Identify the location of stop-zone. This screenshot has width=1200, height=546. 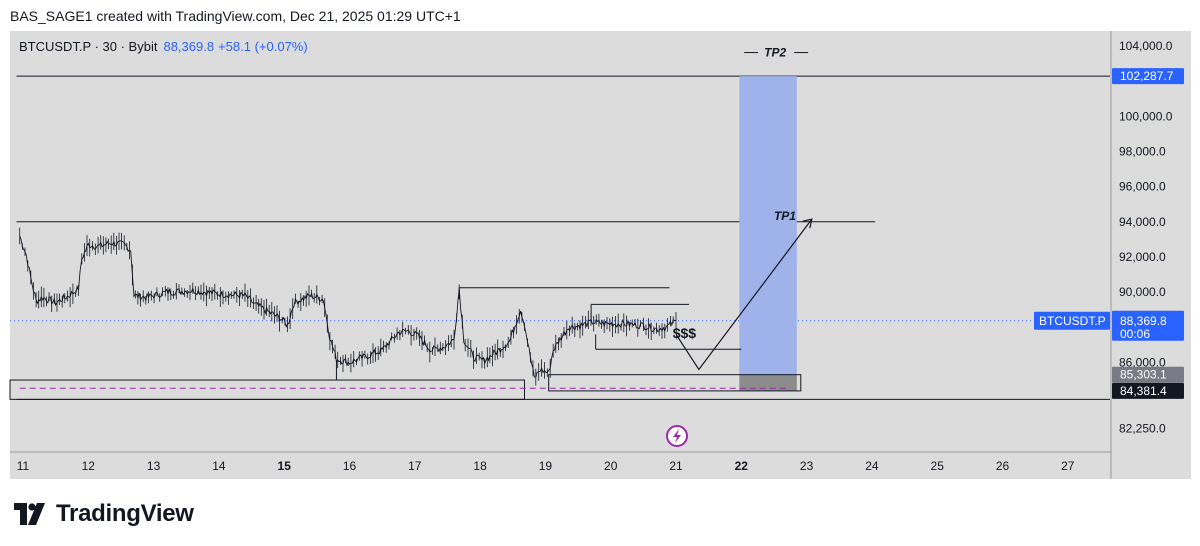
(768, 382).